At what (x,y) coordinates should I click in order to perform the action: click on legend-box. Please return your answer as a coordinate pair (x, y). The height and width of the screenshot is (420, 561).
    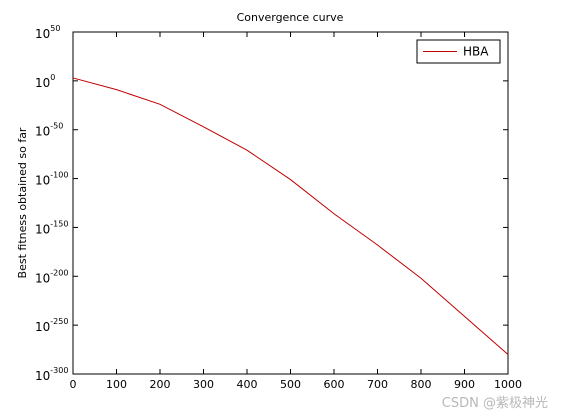
    Looking at the image, I should click on (458, 51).